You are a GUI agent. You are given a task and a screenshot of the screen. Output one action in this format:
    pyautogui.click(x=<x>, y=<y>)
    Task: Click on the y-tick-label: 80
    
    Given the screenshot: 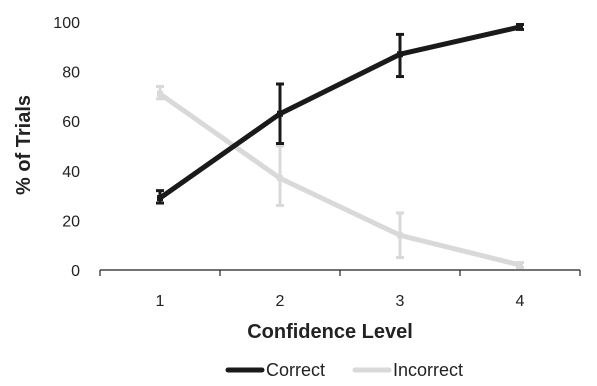 What is the action you would take?
    pyautogui.click(x=71, y=73)
    